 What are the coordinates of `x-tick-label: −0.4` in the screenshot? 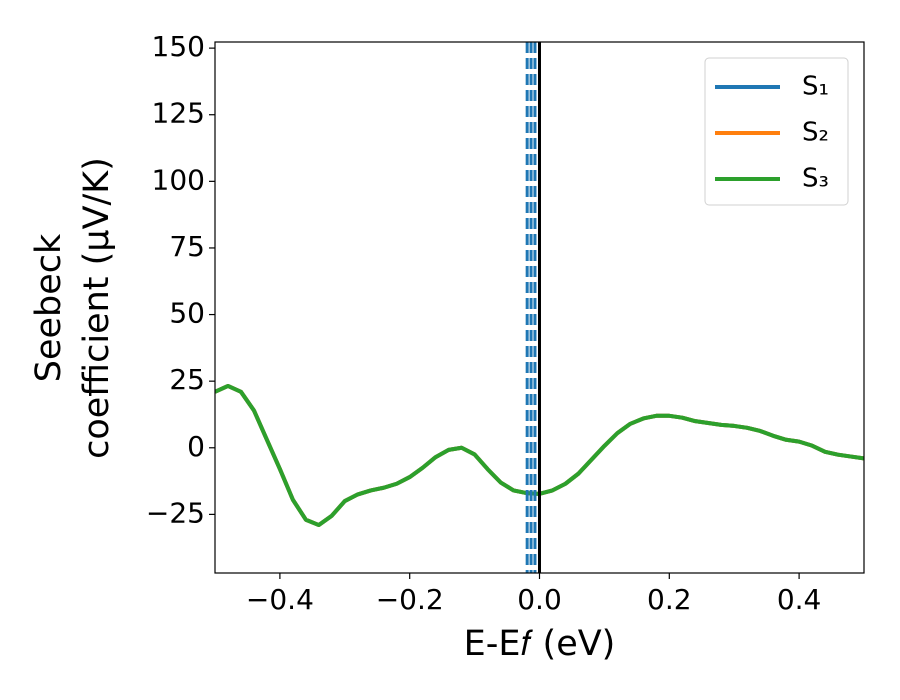 It's located at (280, 599).